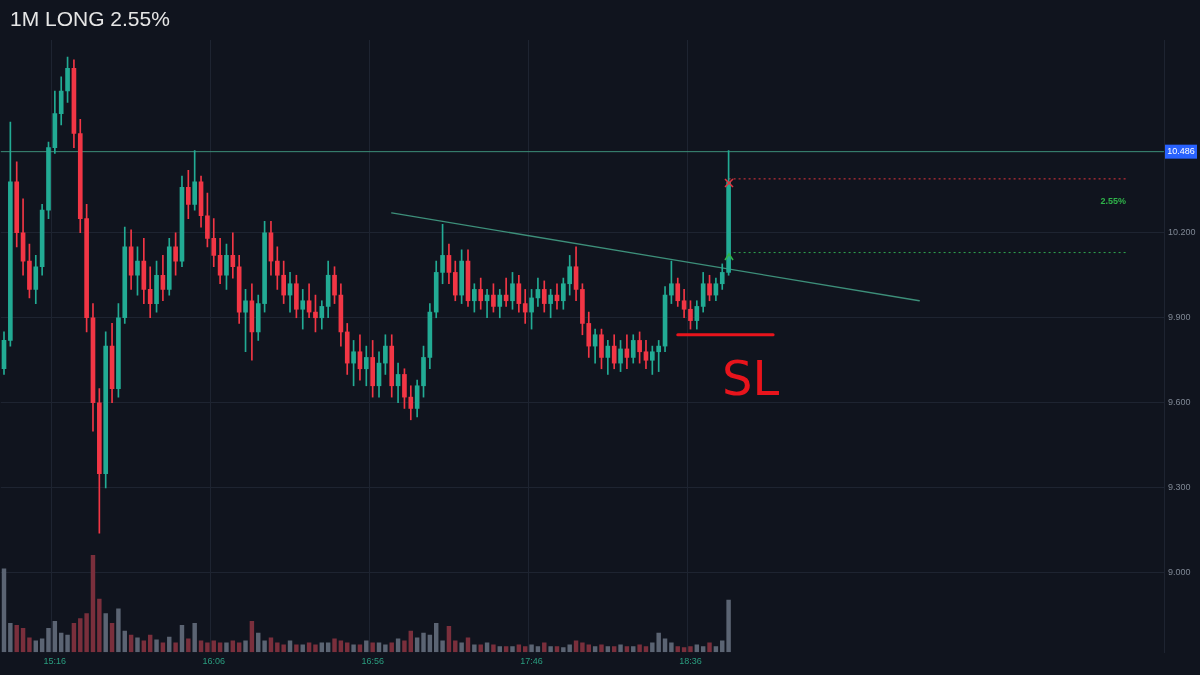  I want to click on annotation: SL, so click(750, 378).